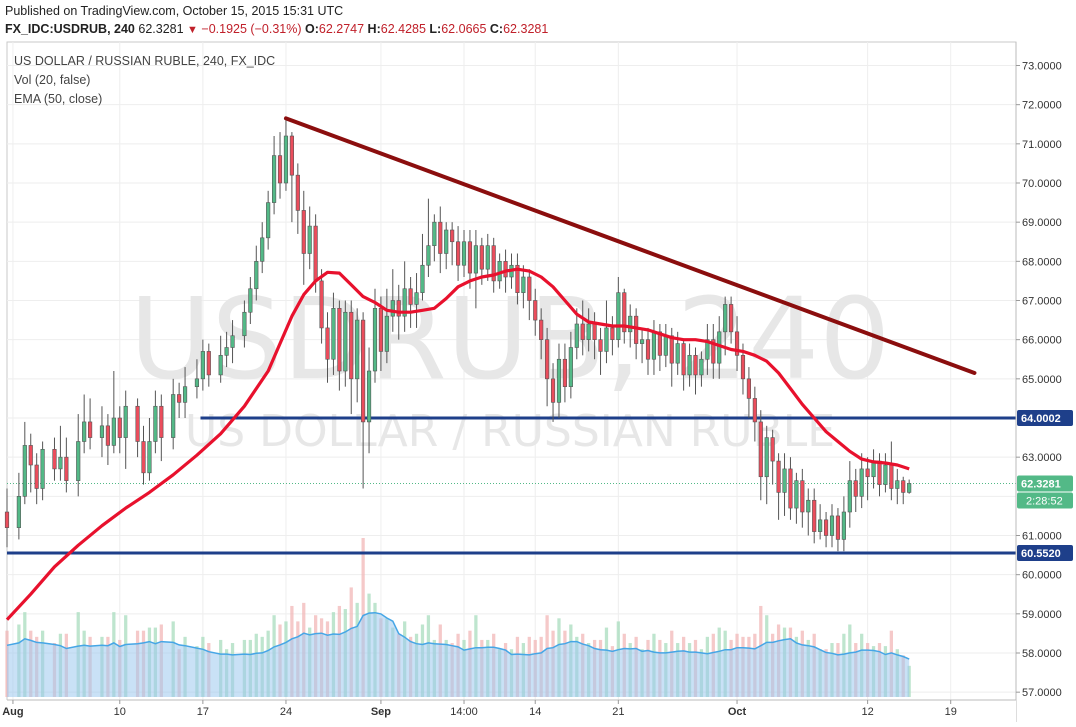 The height and width of the screenshot is (727, 1076). Describe the element at coordinates (535, 712) in the screenshot. I see `time-tick-label: 14` at that location.